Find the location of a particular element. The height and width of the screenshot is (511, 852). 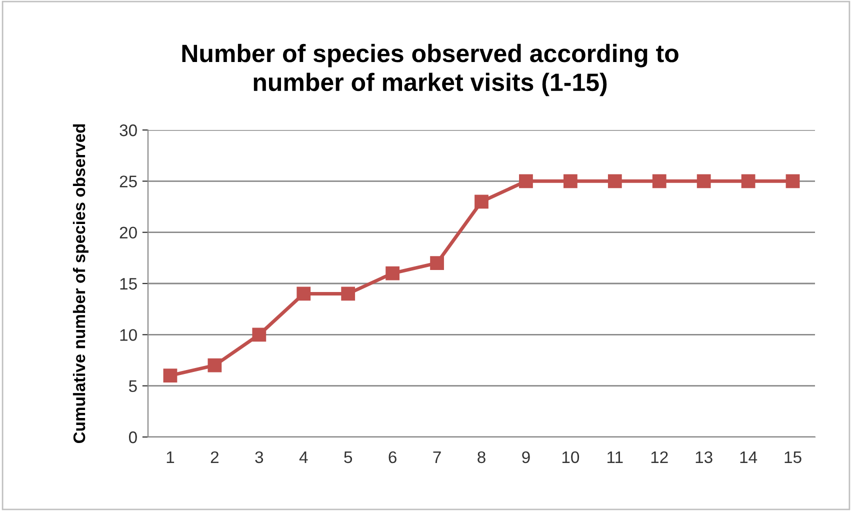

y-tick-label: 5 is located at coordinates (132, 386).